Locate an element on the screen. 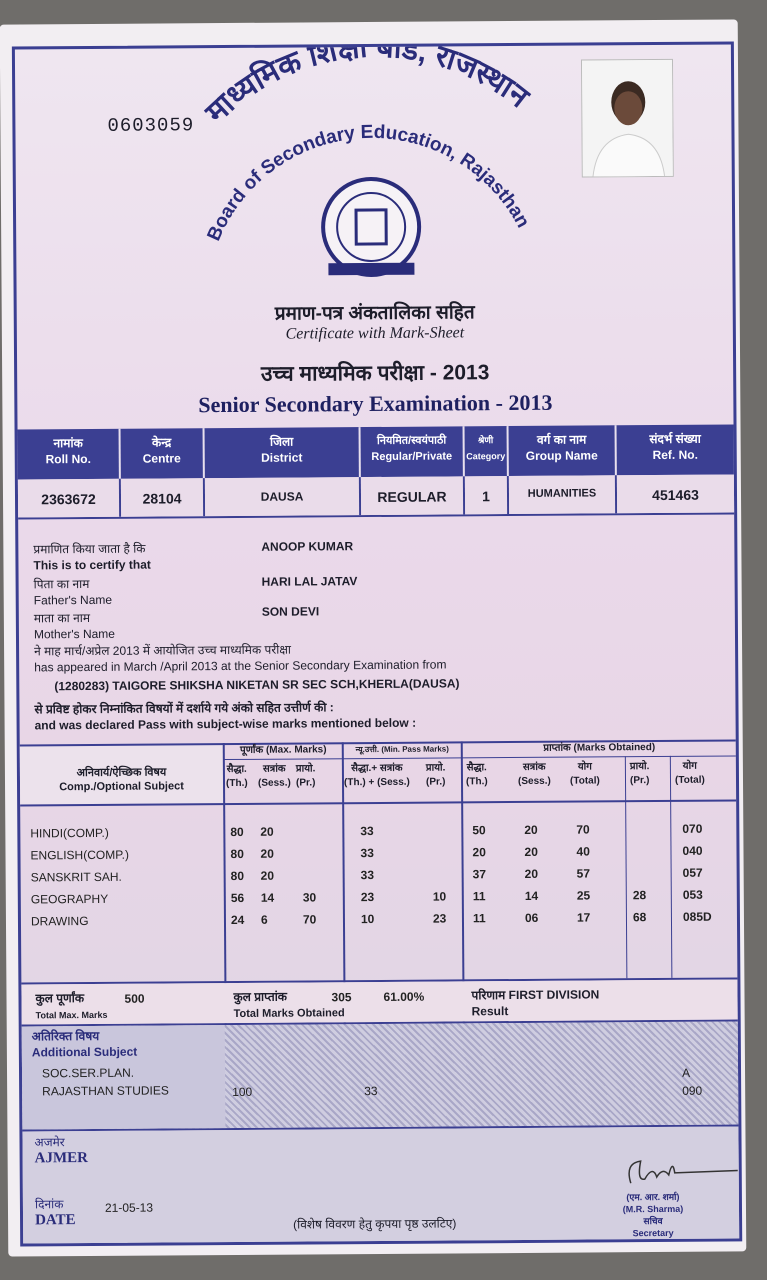 The width and height of the screenshot is (767, 1280). total-max-marks: 500 is located at coordinates (134, 998).